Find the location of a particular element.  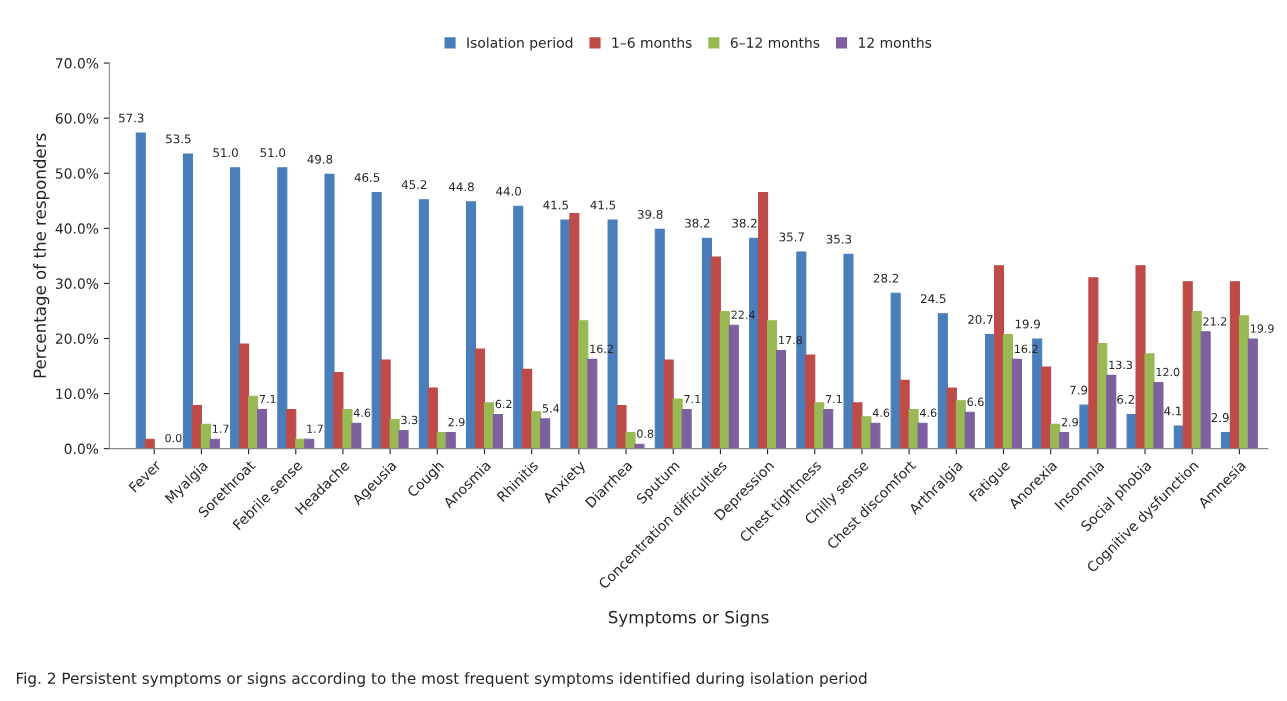

data-label: 49.8 is located at coordinates (320, 159).